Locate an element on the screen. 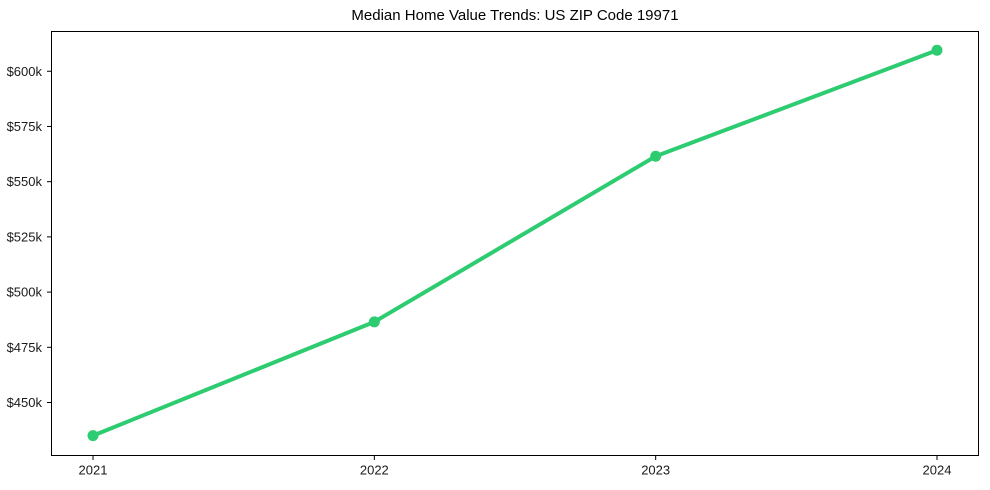  x-tick-label: 2023 is located at coordinates (655, 470).